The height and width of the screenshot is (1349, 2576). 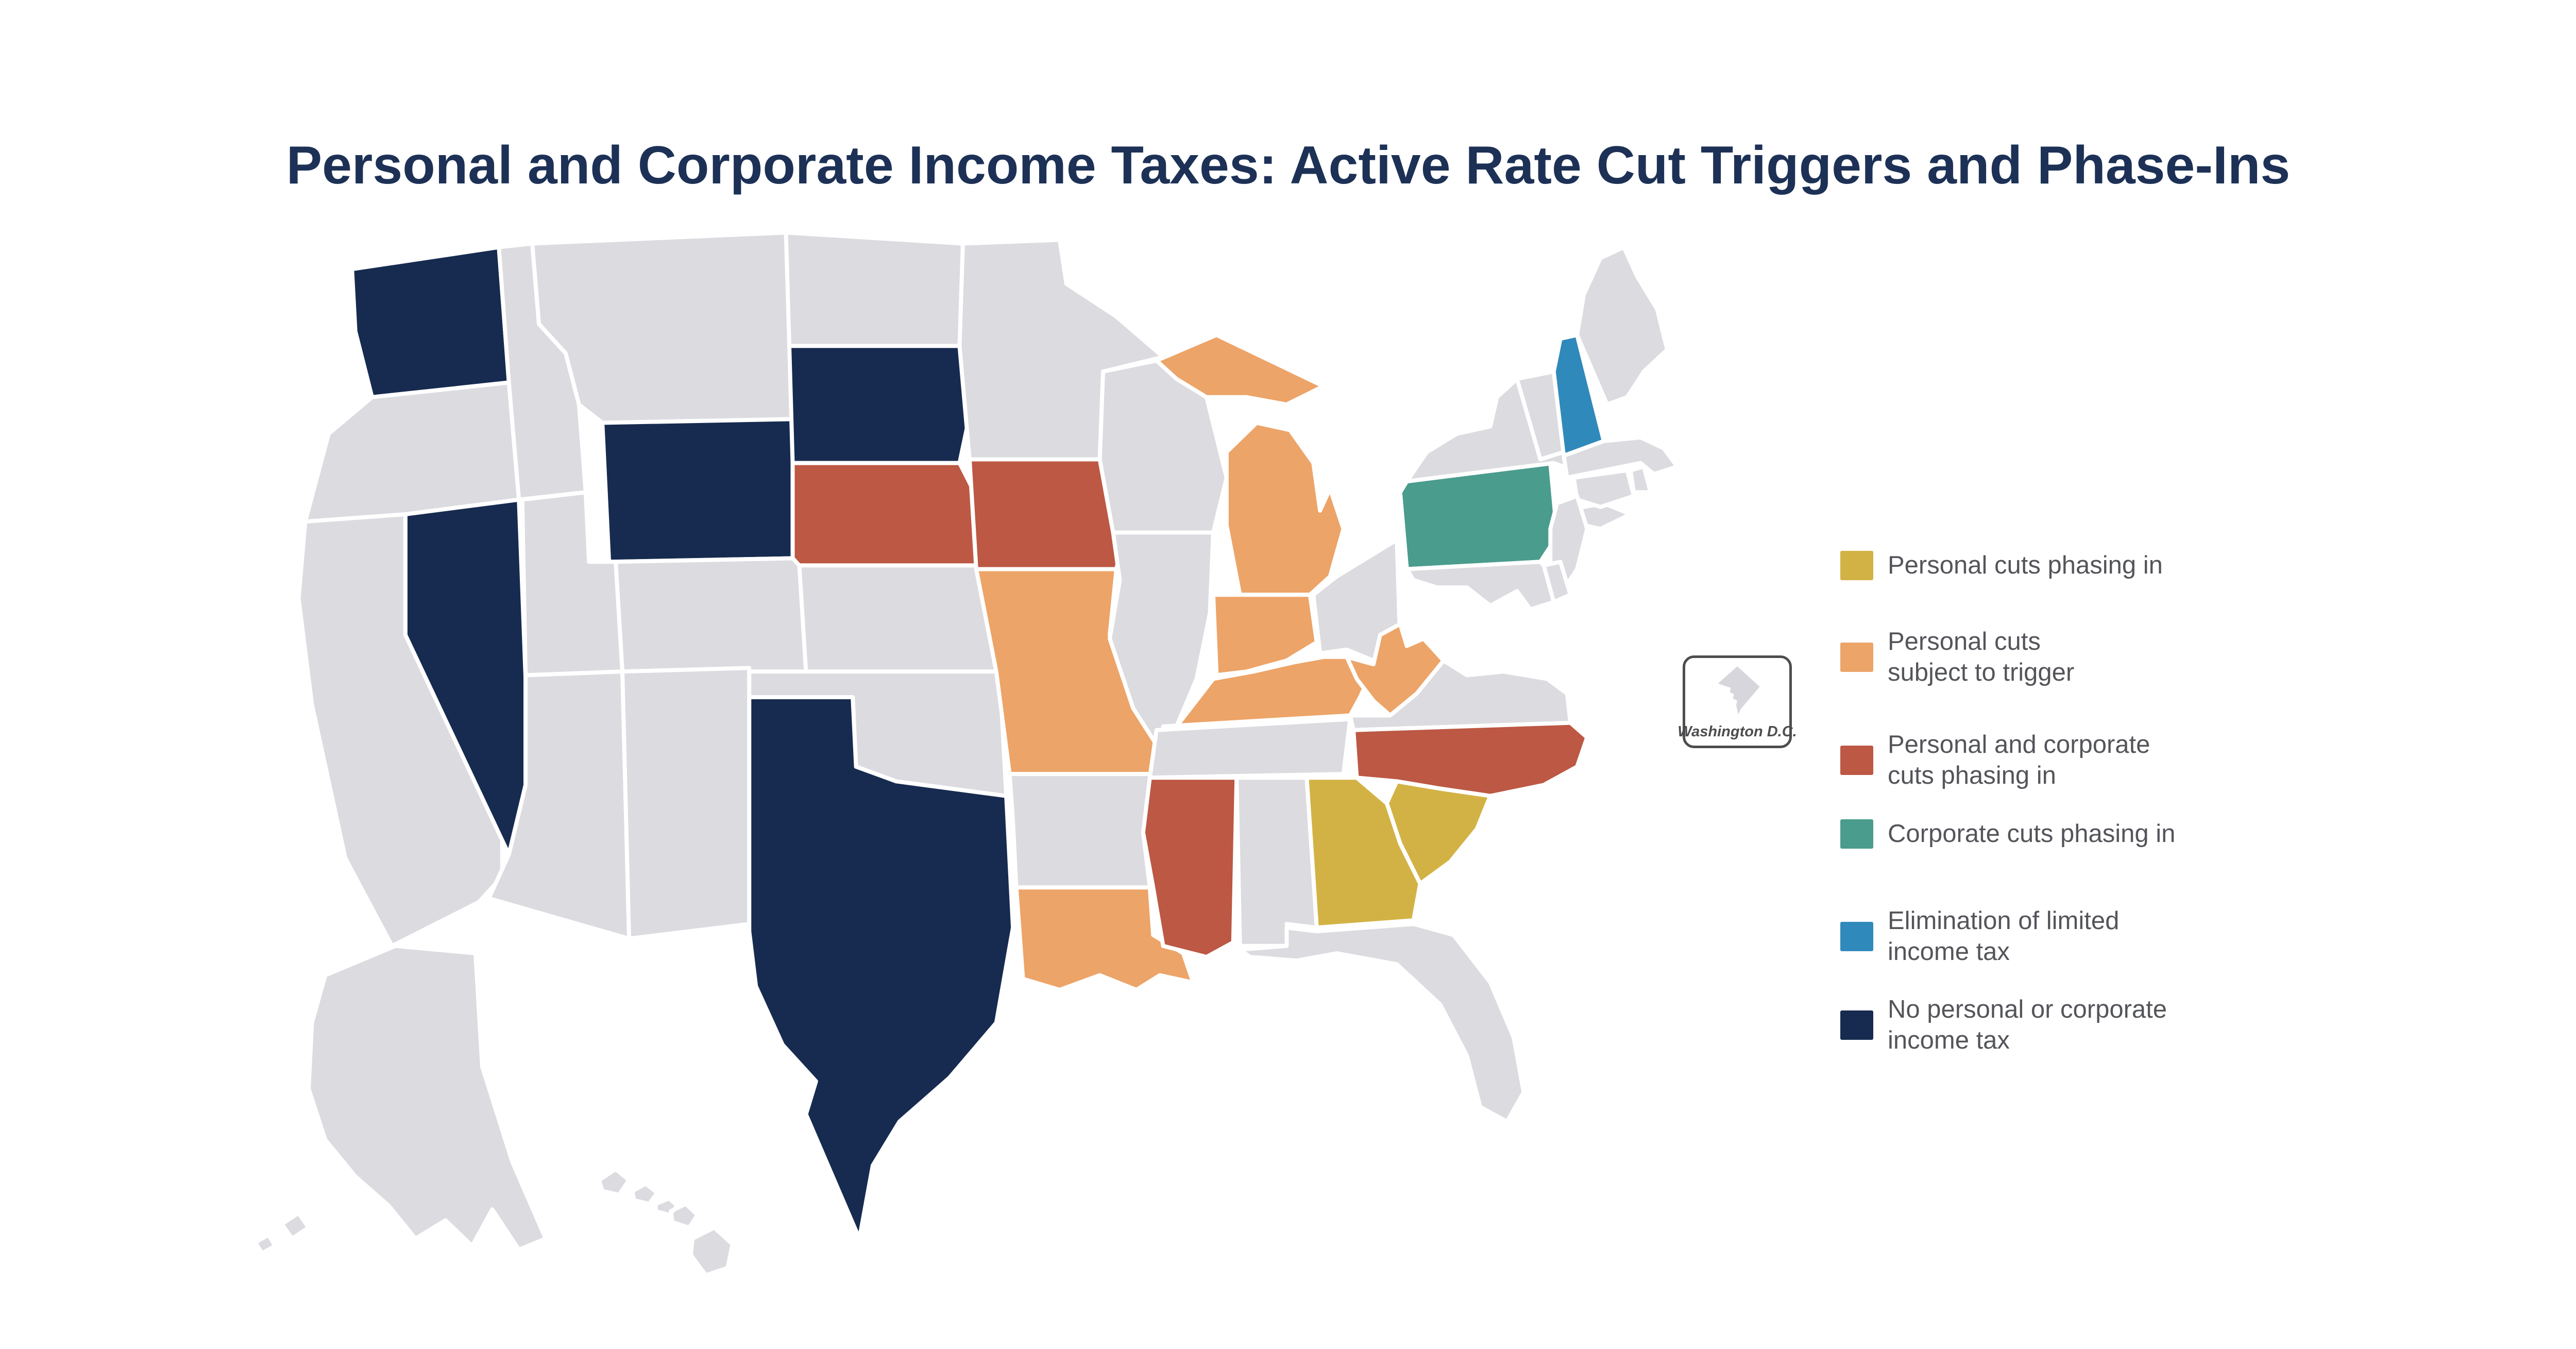 What do you see at coordinates (1622, 325) in the screenshot?
I see `state-maine` at bounding box center [1622, 325].